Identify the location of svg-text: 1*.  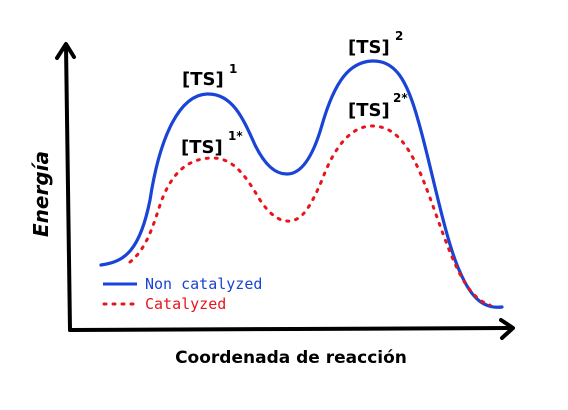
(235, 136).